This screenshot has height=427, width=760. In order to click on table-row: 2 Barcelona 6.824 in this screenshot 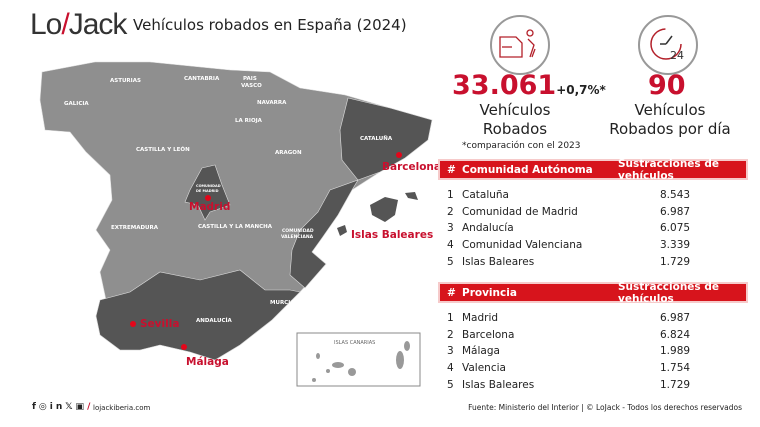, I will do `click(593, 335)`.